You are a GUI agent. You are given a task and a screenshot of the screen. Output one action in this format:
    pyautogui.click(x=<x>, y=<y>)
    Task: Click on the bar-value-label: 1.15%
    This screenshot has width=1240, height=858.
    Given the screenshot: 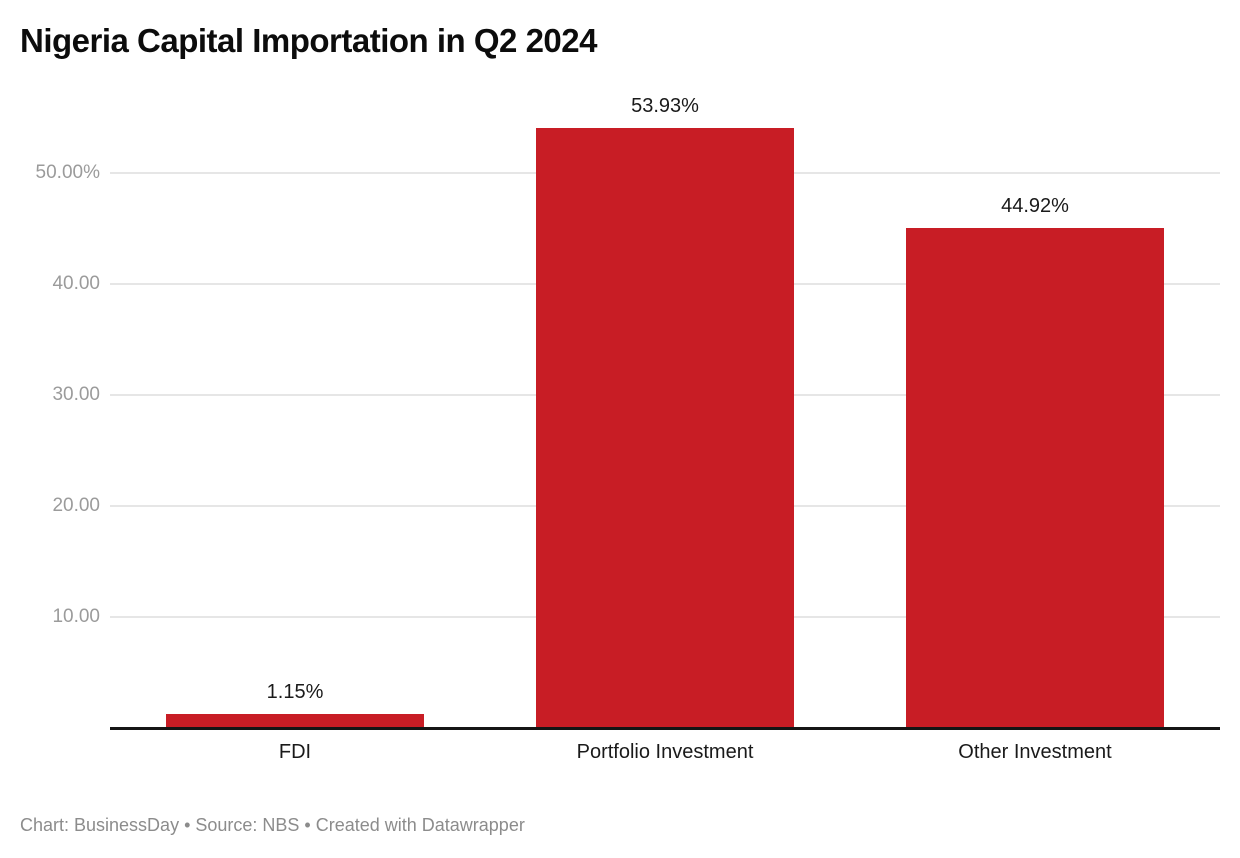 What is the action you would take?
    pyautogui.click(x=295, y=692)
    